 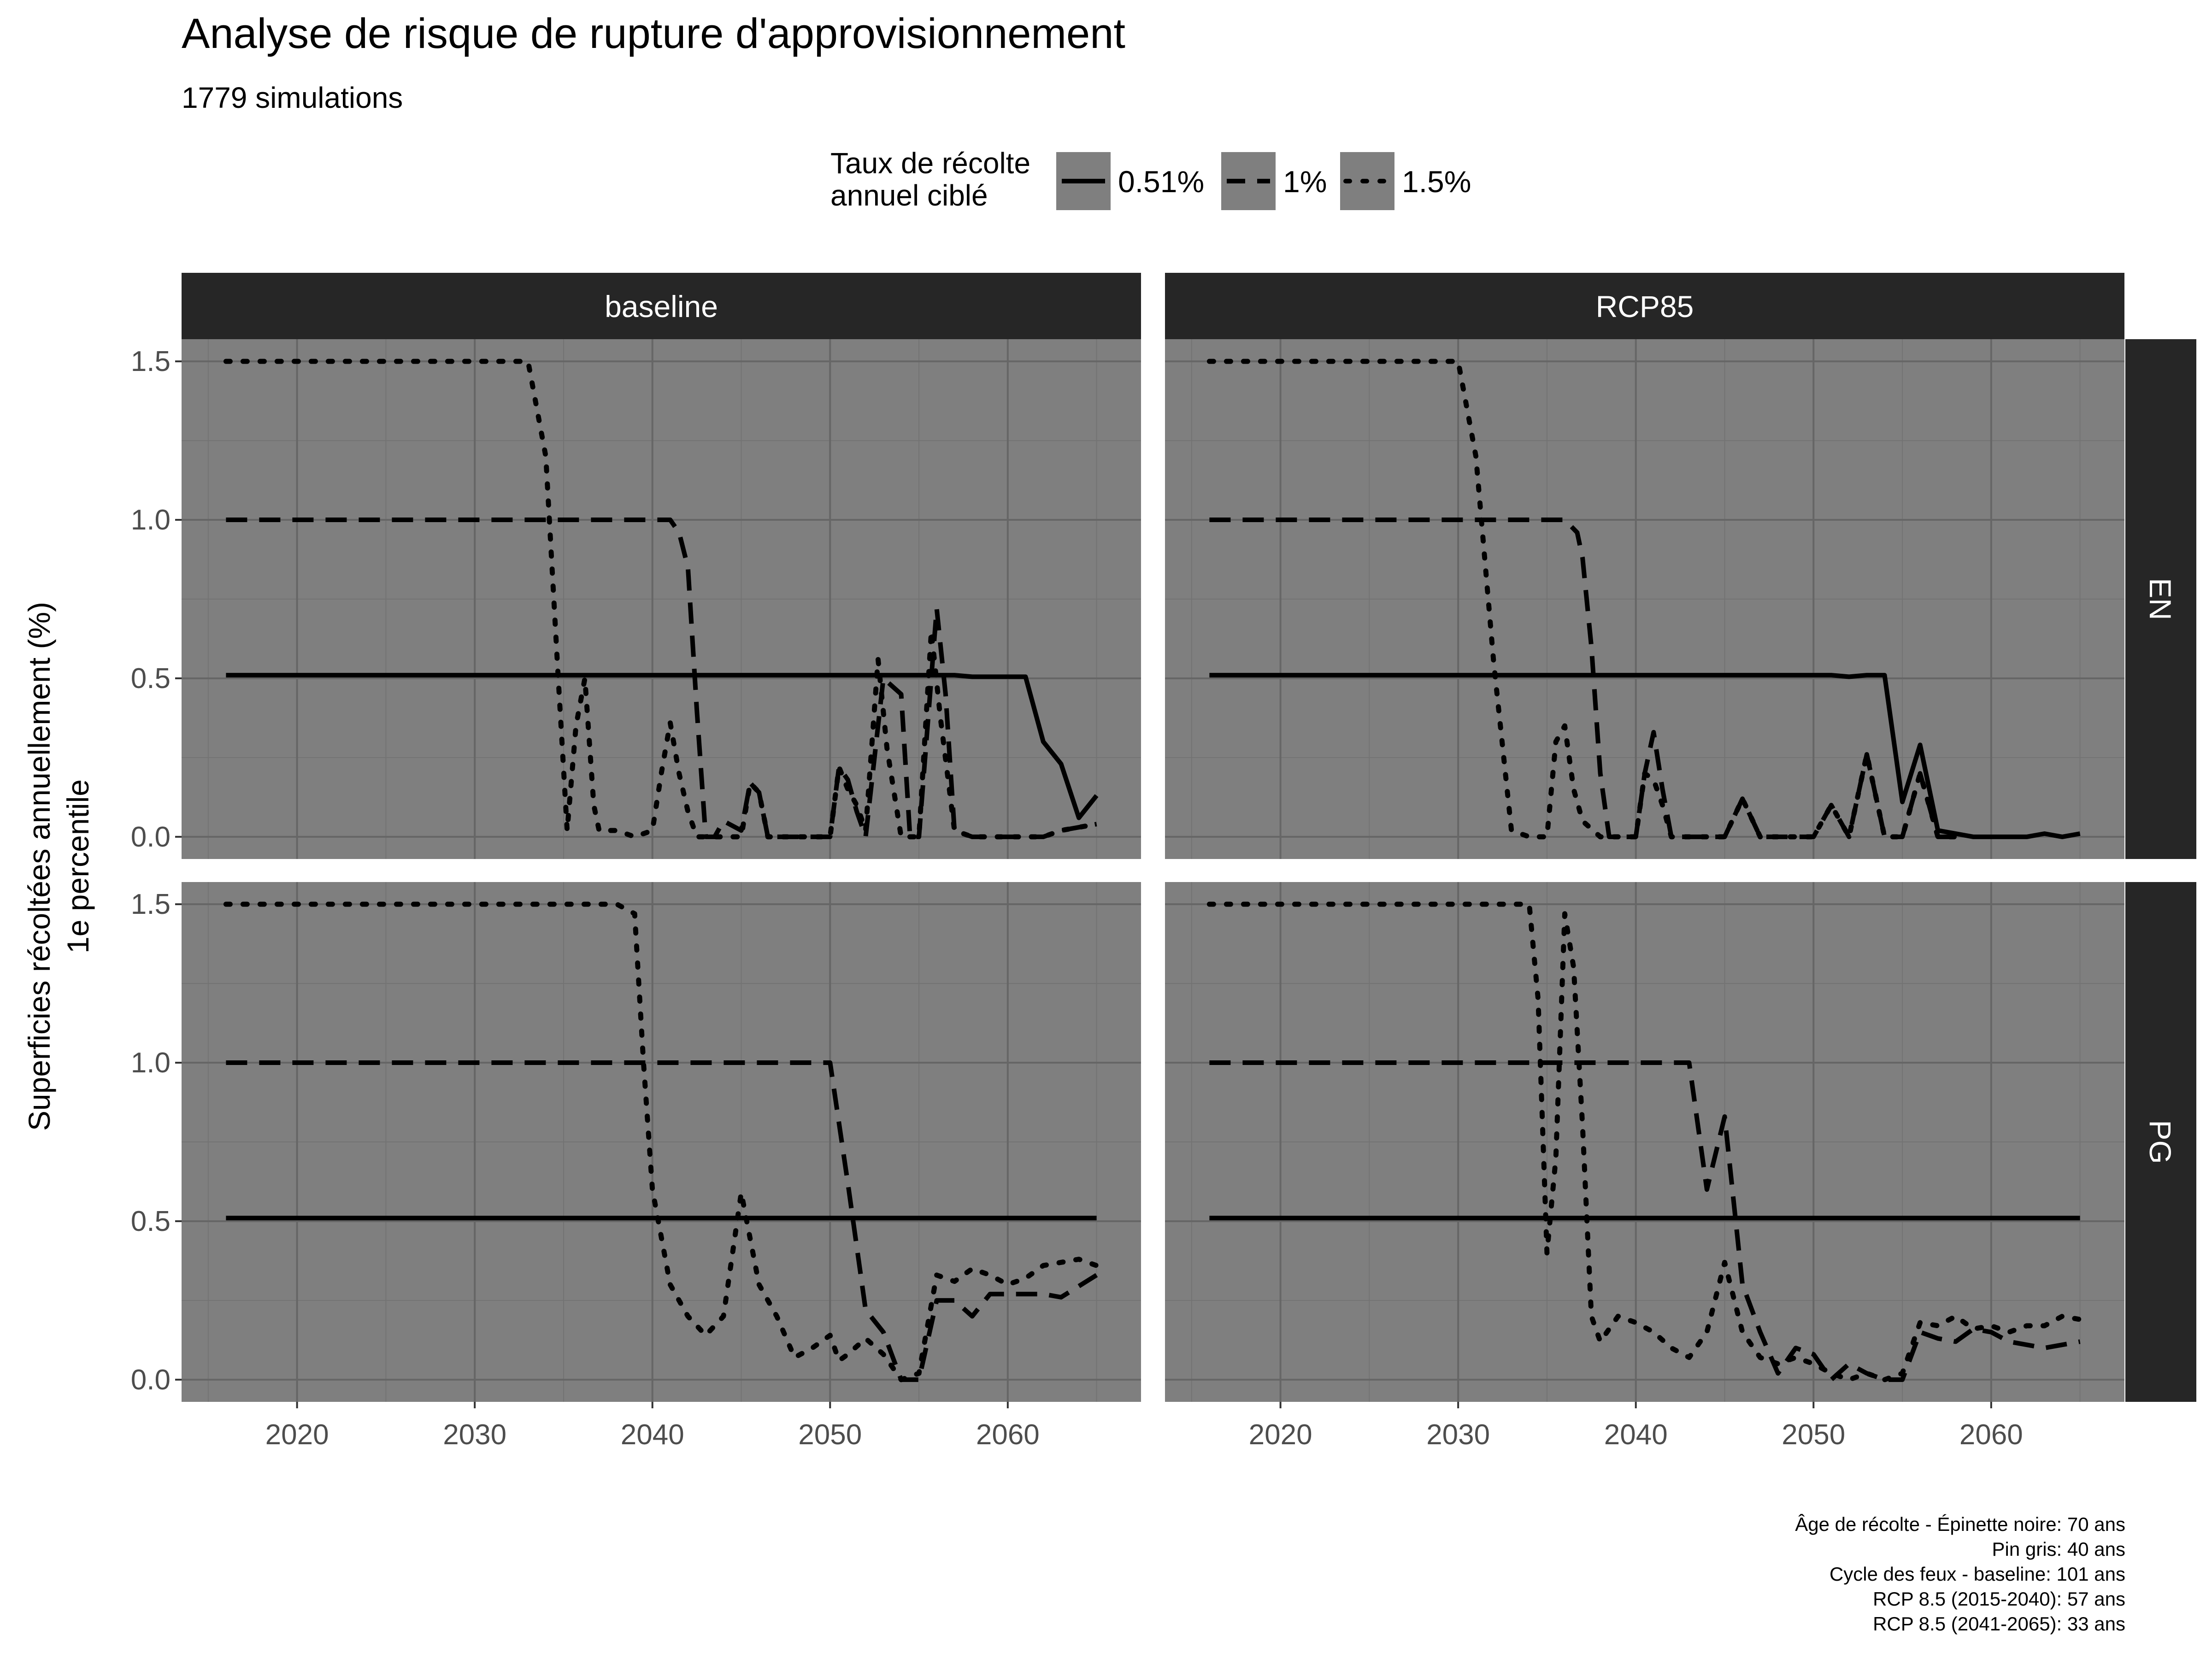 I want to click on caption-line: RCP 8.5 (2015-2040): 57 ans, so click(x=1999, y=1599).